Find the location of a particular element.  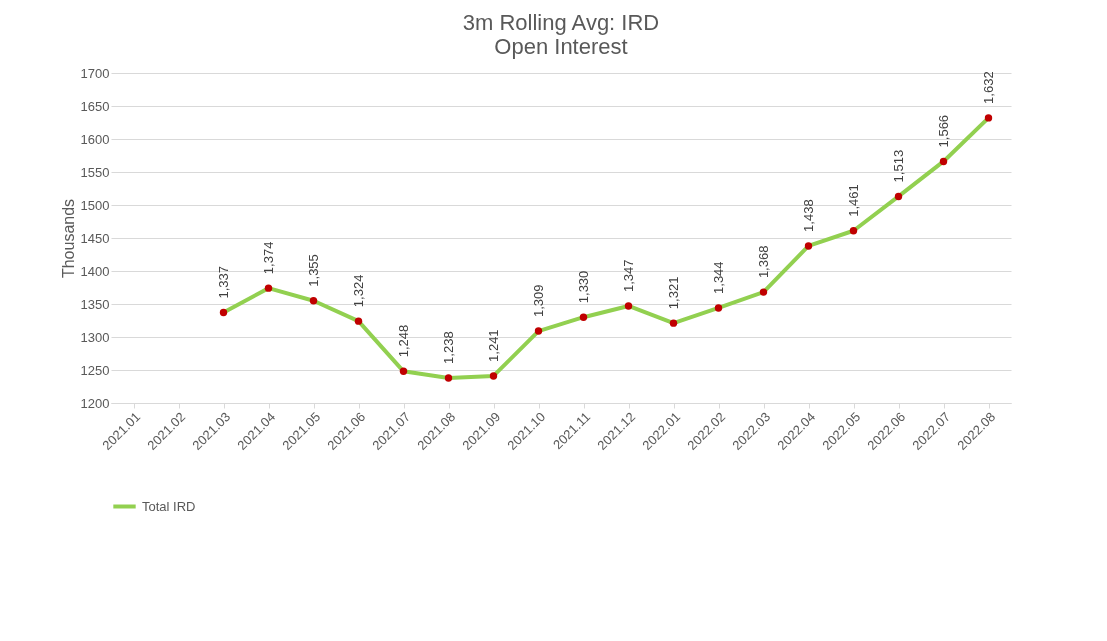

data-label: 1,347 is located at coordinates (628, 275).